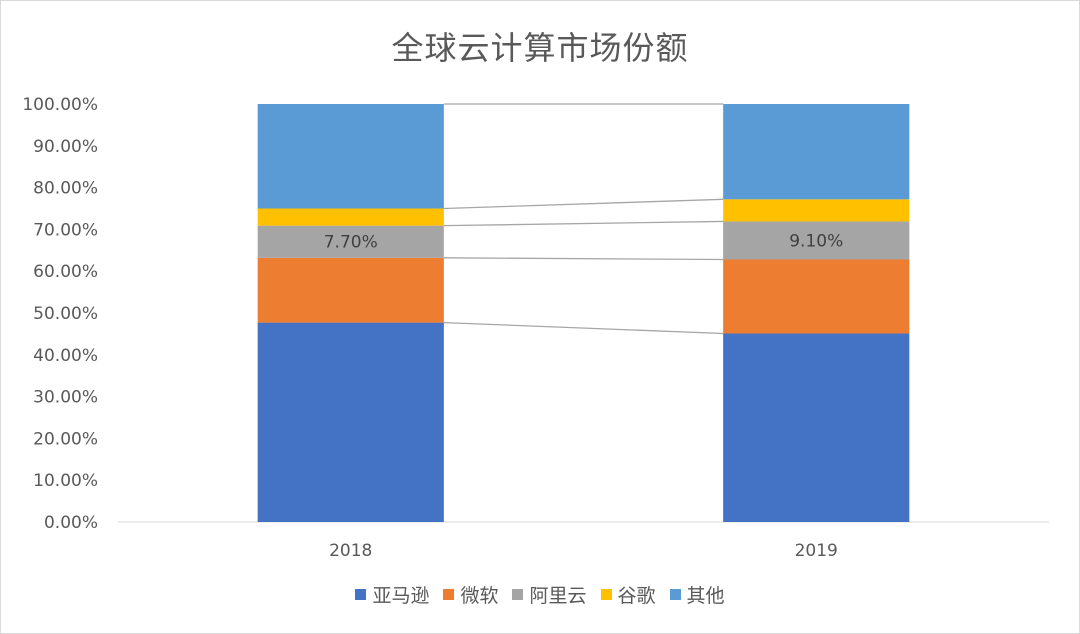 Image resolution: width=1080 pixels, height=634 pixels. What do you see at coordinates (558, 596) in the screenshot?
I see `legend-label: 阿里云` at bounding box center [558, 596].